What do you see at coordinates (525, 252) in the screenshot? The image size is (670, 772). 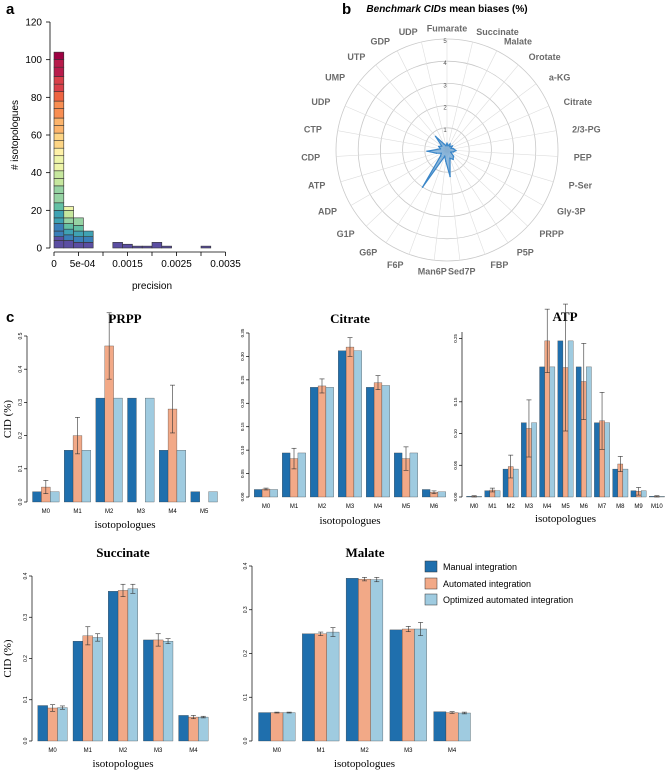 I see `radar-category-label: P5P` at bounding box center [525, 252].